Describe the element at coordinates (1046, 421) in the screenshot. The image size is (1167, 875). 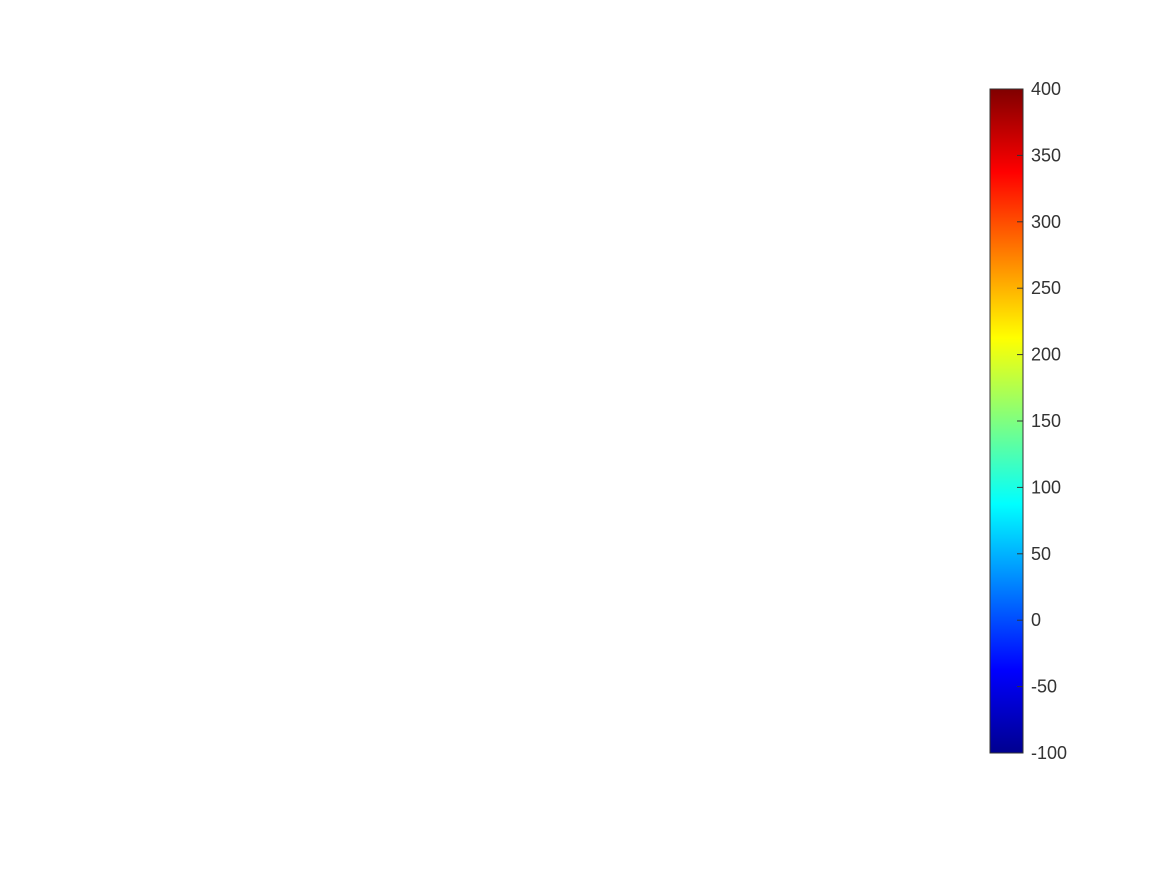
I see `colorbar-tick-label: 150` at that location.